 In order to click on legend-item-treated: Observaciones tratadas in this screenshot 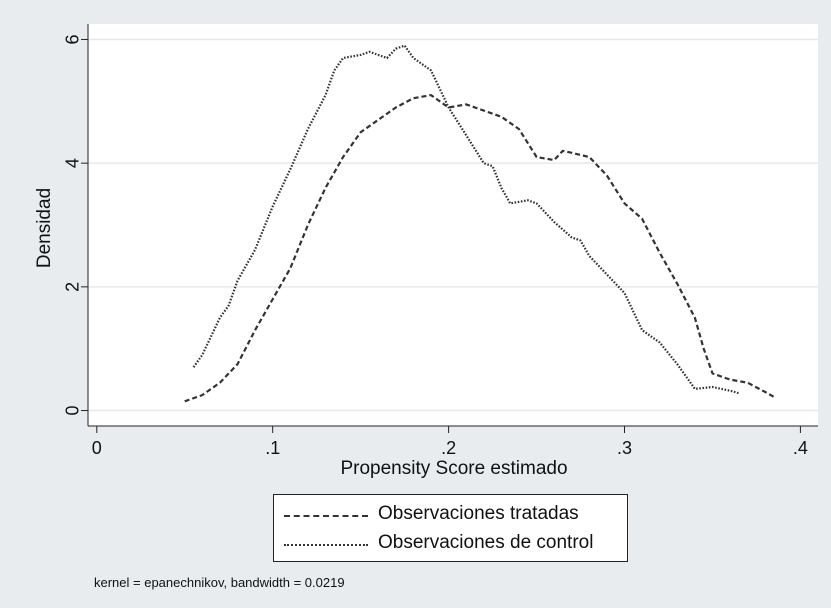, I will do `click(450, 516)`.